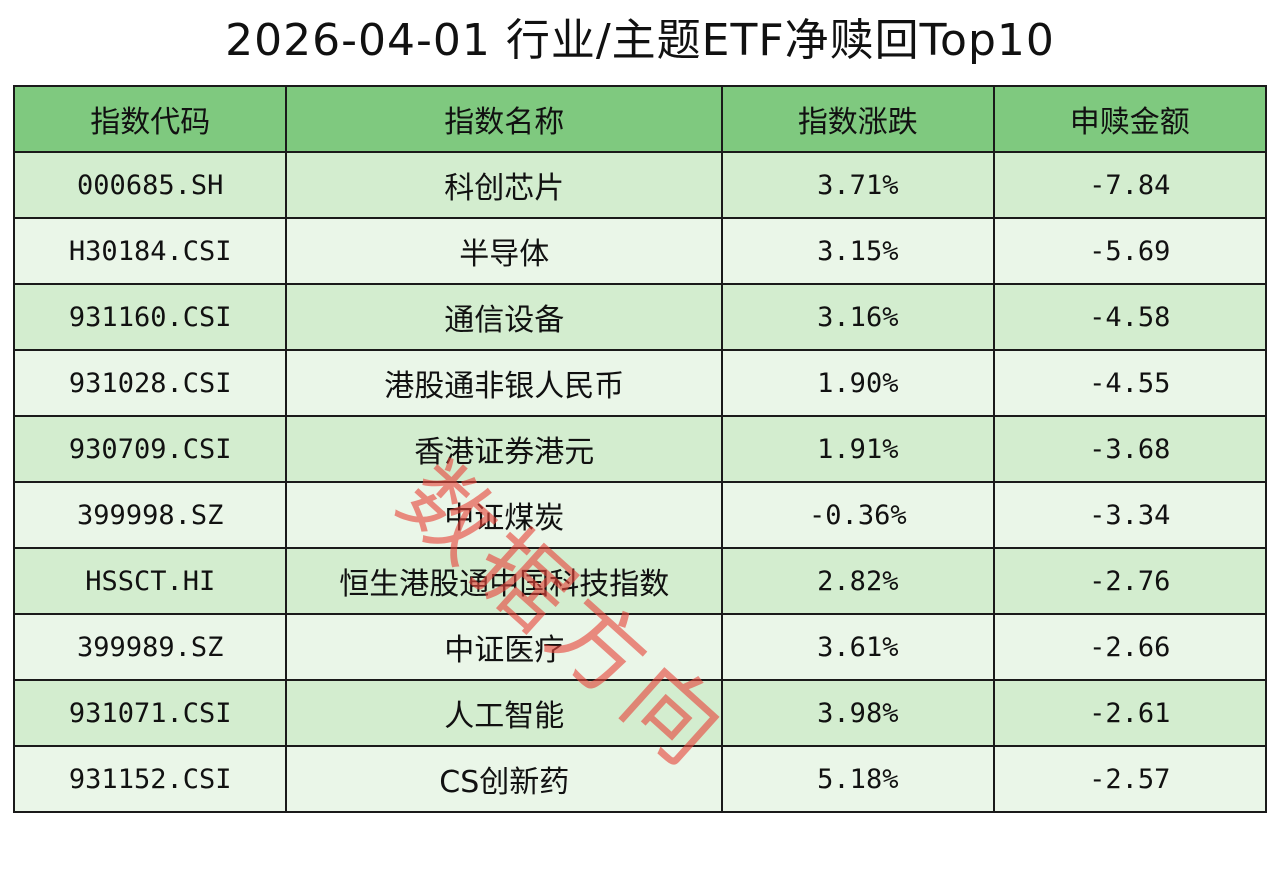 This screenshot has height=895, width=1280. What do you see at coordinates (504, 713) in the screenshot?
I see `cell-index-name: 人工智能` at bounding box center [504, 713].